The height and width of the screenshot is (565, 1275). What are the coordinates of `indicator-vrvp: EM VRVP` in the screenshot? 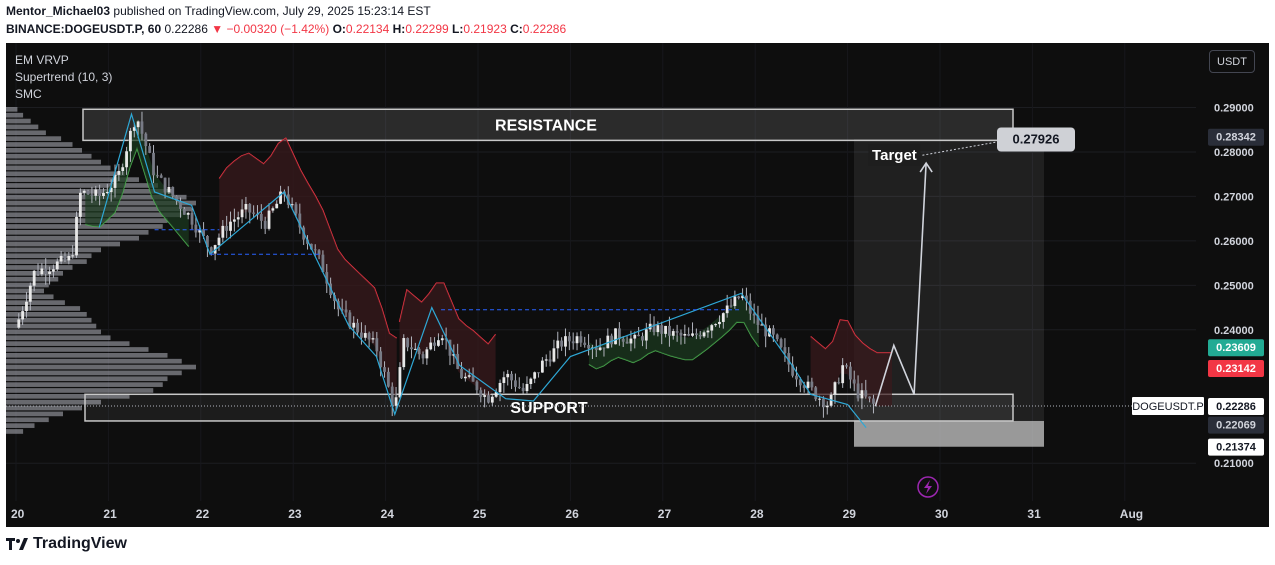 It's located at (42, 60).